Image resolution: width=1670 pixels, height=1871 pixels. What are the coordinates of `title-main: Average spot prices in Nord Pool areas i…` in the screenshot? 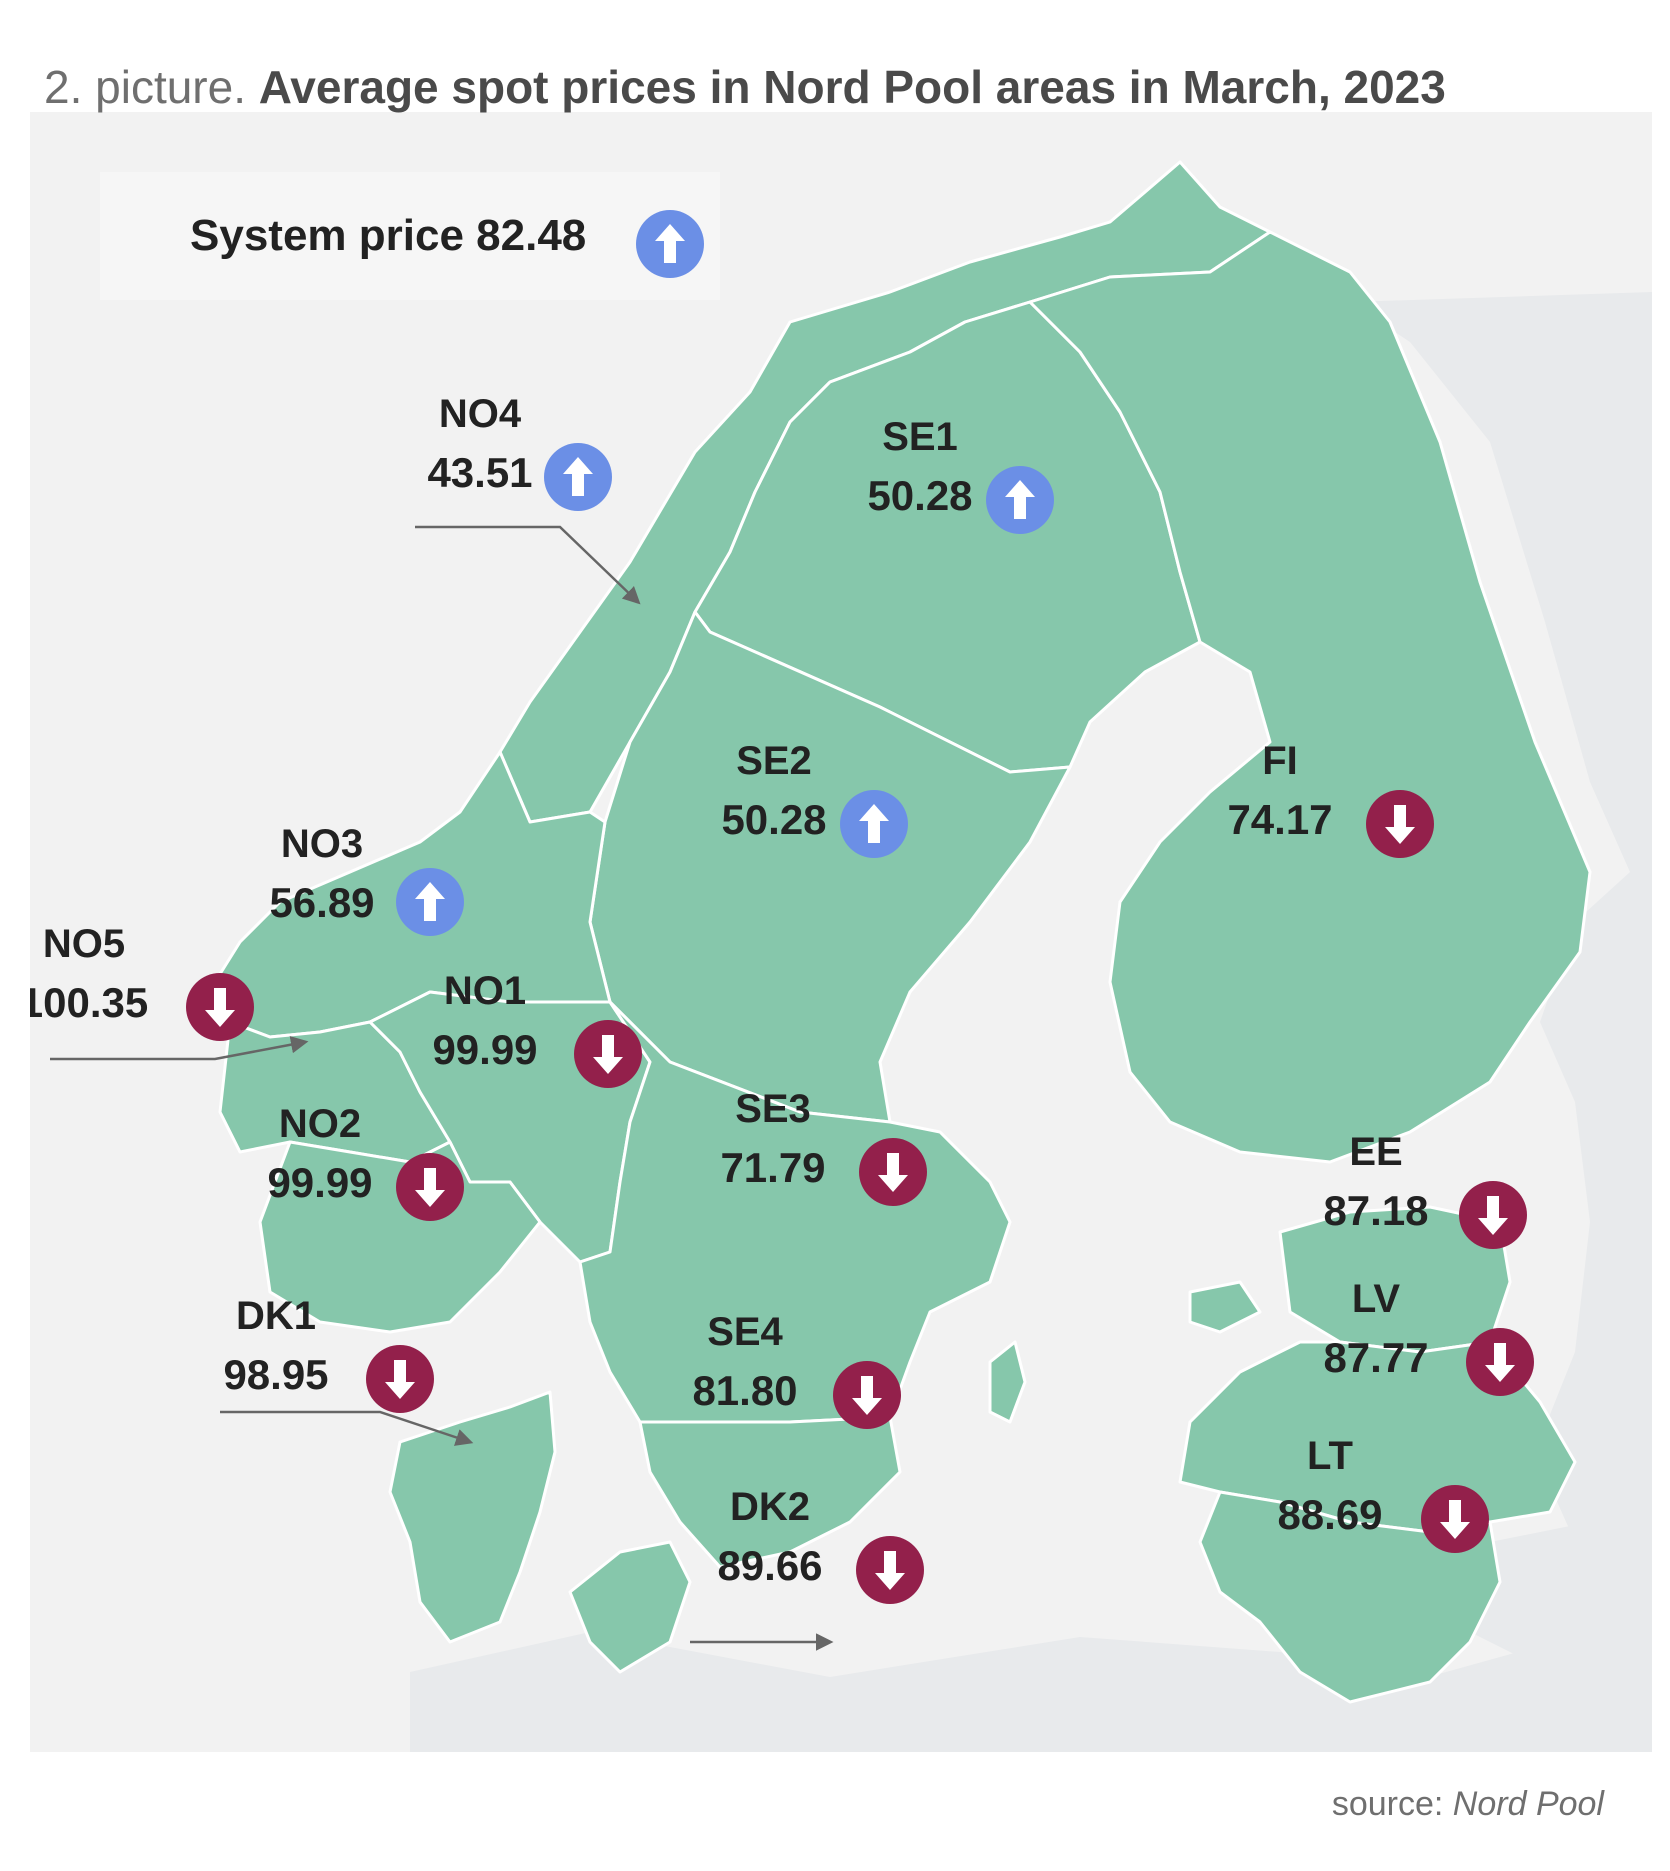 It's located at (852, 87).